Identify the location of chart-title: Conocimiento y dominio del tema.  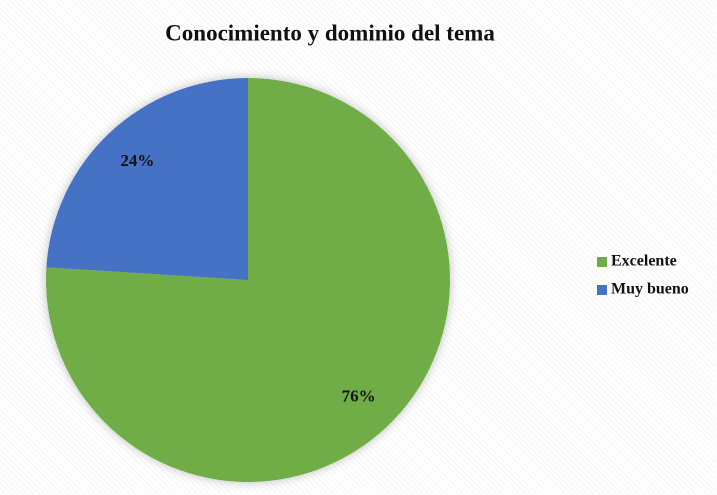
(330, 32).